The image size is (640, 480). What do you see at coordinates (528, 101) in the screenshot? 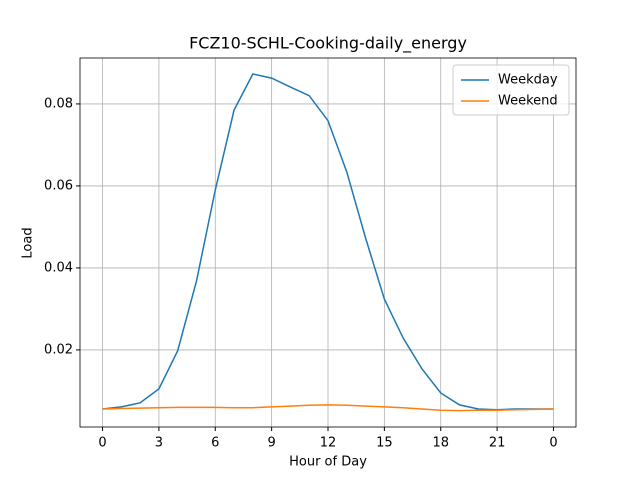
I see `legend-label: Weekend` at bounding box center [528, 101].